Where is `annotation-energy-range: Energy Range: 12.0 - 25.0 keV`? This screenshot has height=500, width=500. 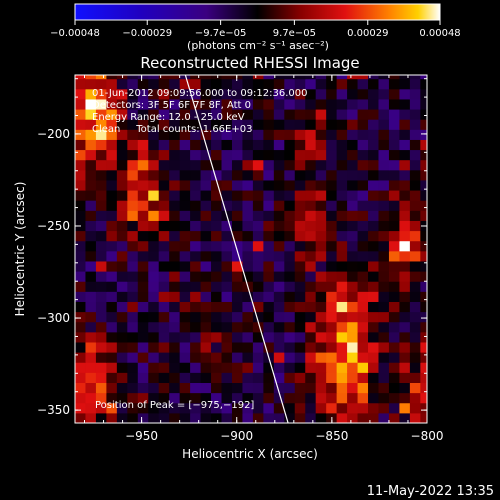
annotation-energy-range: Energy Range: 12.0 - 25.0 keV is located at coordinates (168, 117).